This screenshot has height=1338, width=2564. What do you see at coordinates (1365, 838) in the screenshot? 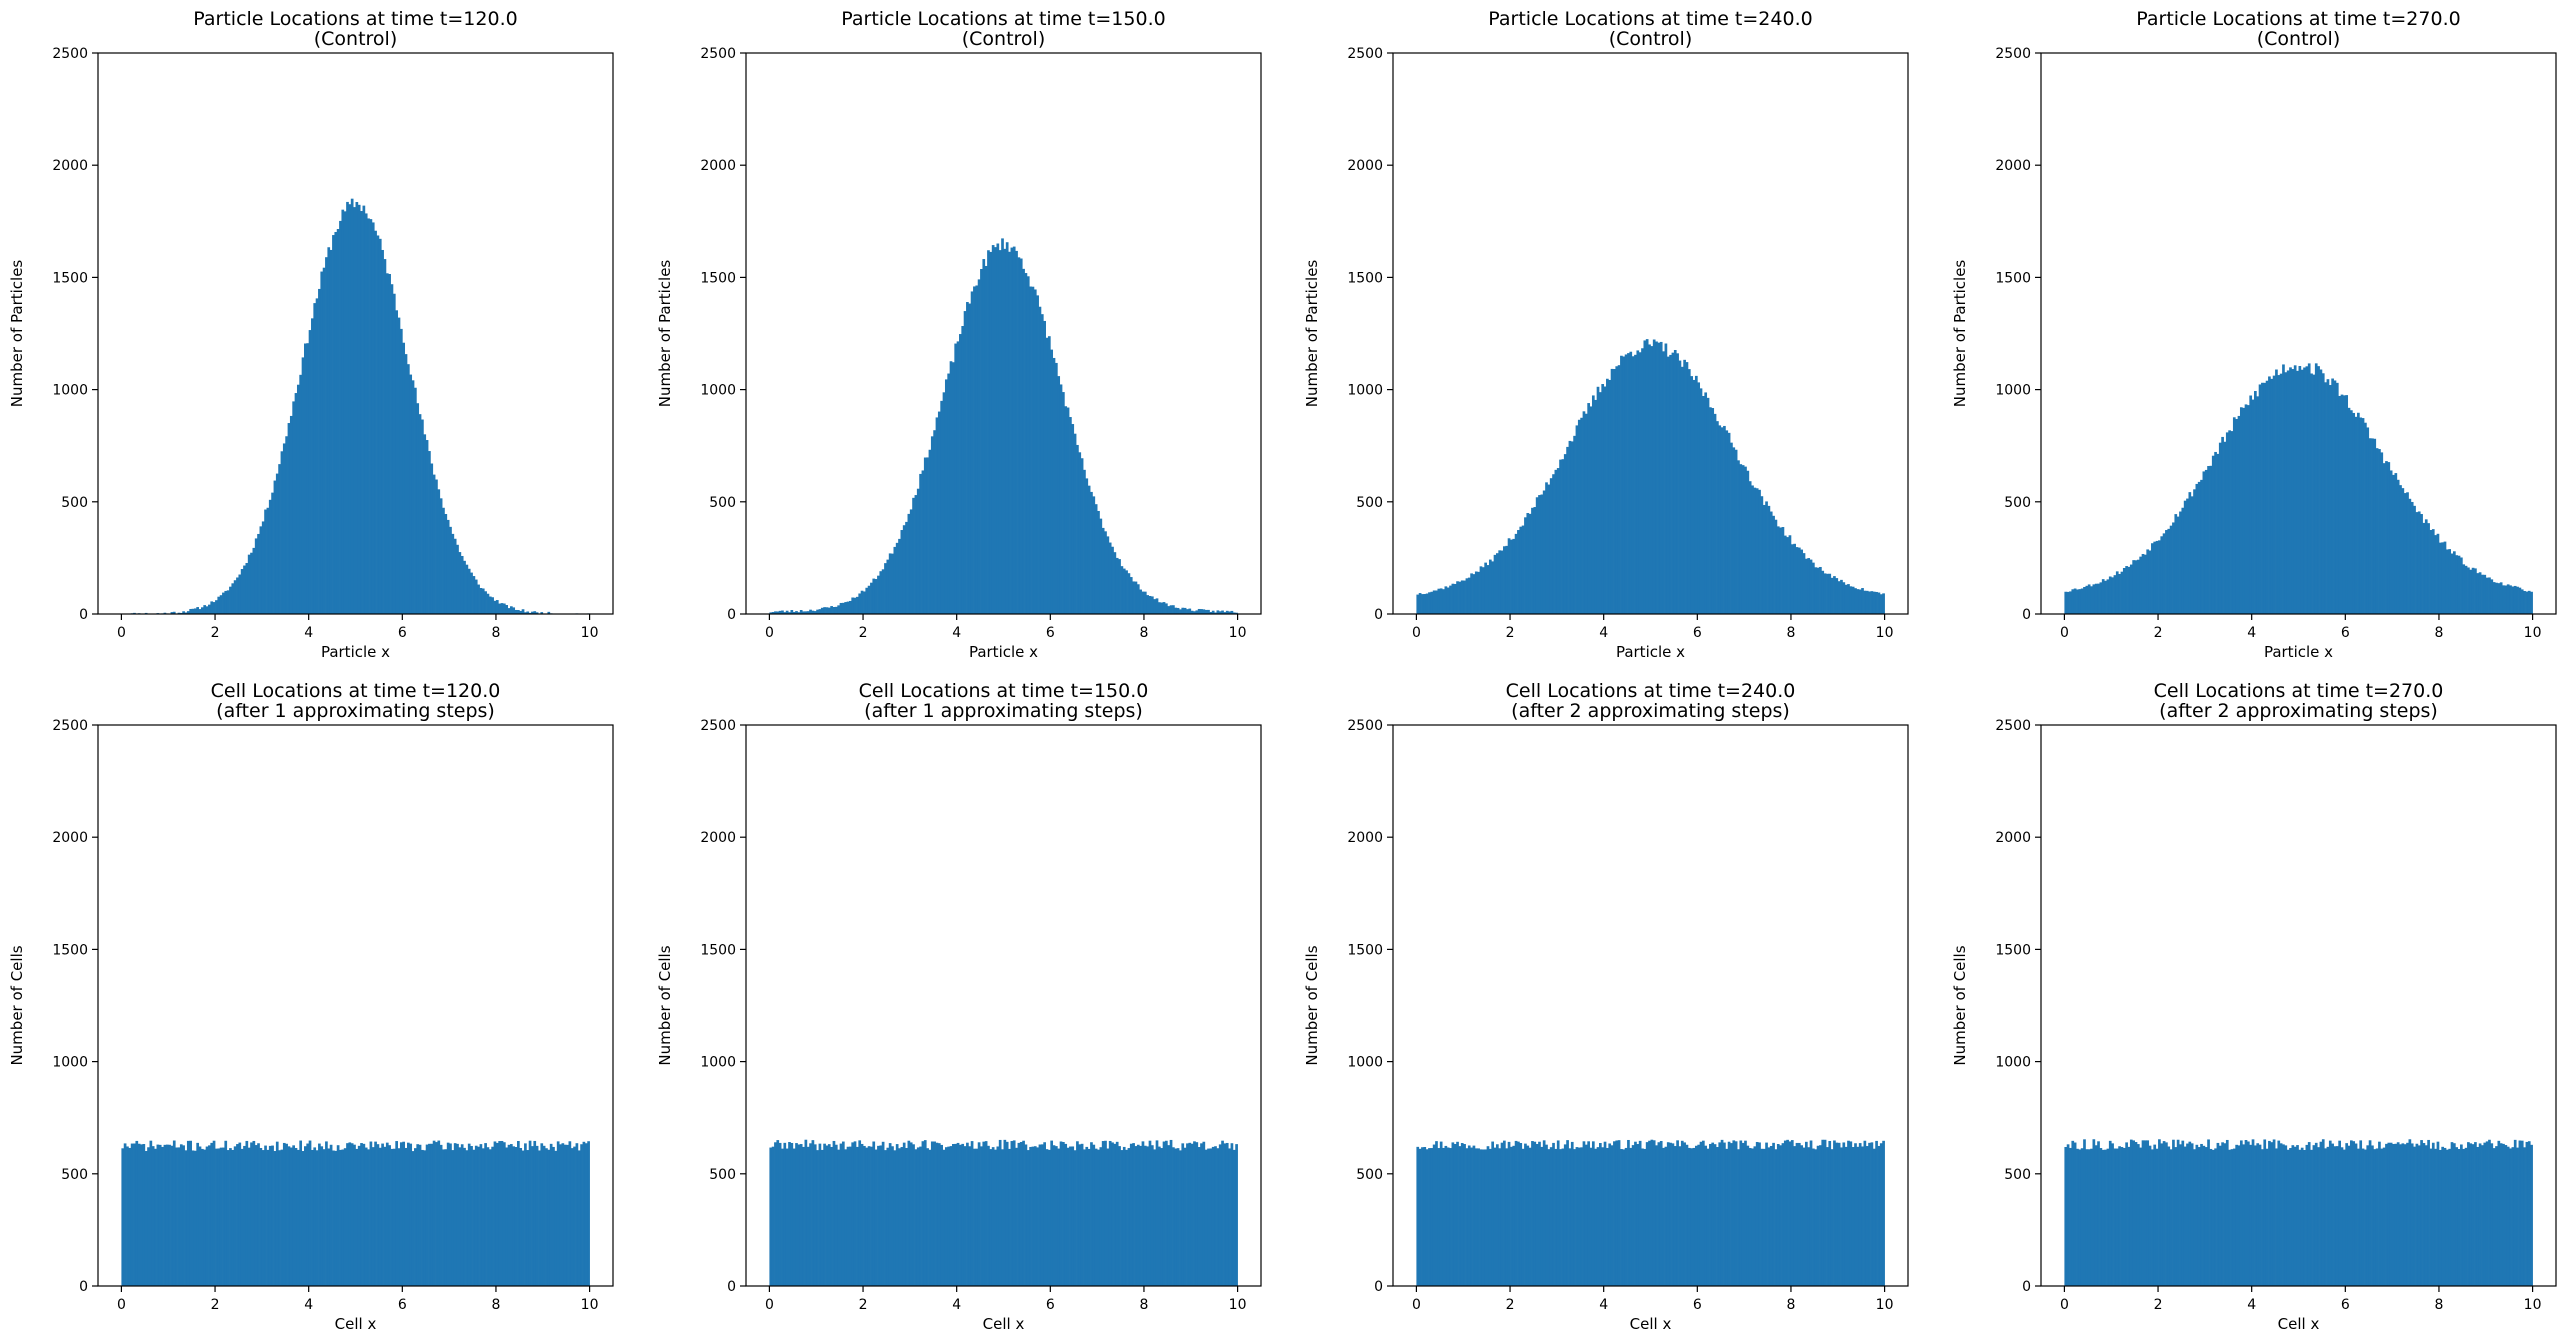
I see `y-tick-label: 2000` at bounding box center [1365, 838].